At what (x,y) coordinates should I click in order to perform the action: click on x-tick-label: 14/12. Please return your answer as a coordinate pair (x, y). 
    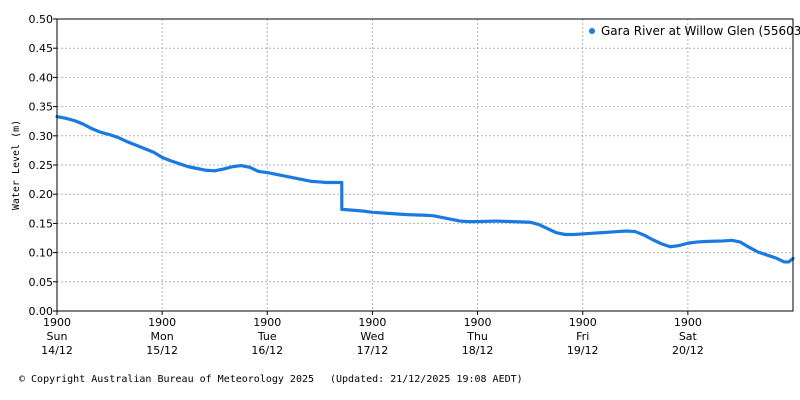
    Looking at the image, I should click on (57, 350).